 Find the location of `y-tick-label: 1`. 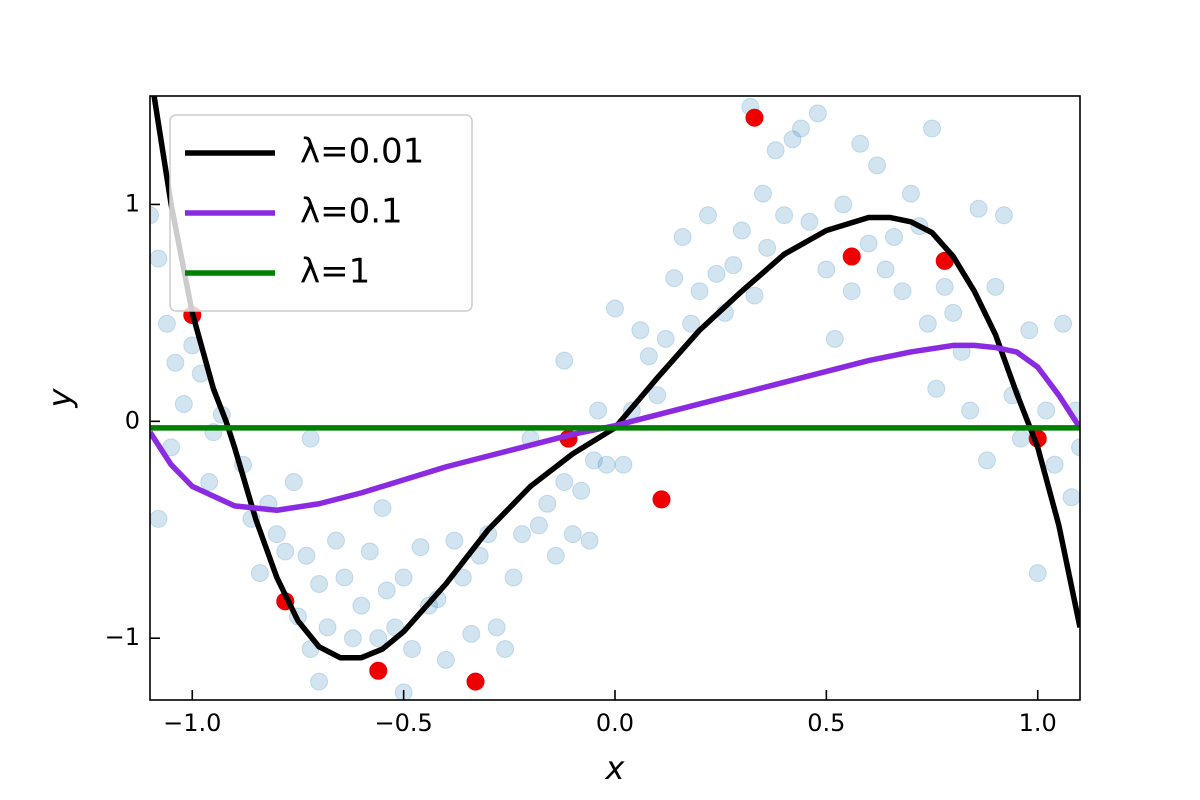

y-tick-label: 1 is located at coordinates (132, 203).